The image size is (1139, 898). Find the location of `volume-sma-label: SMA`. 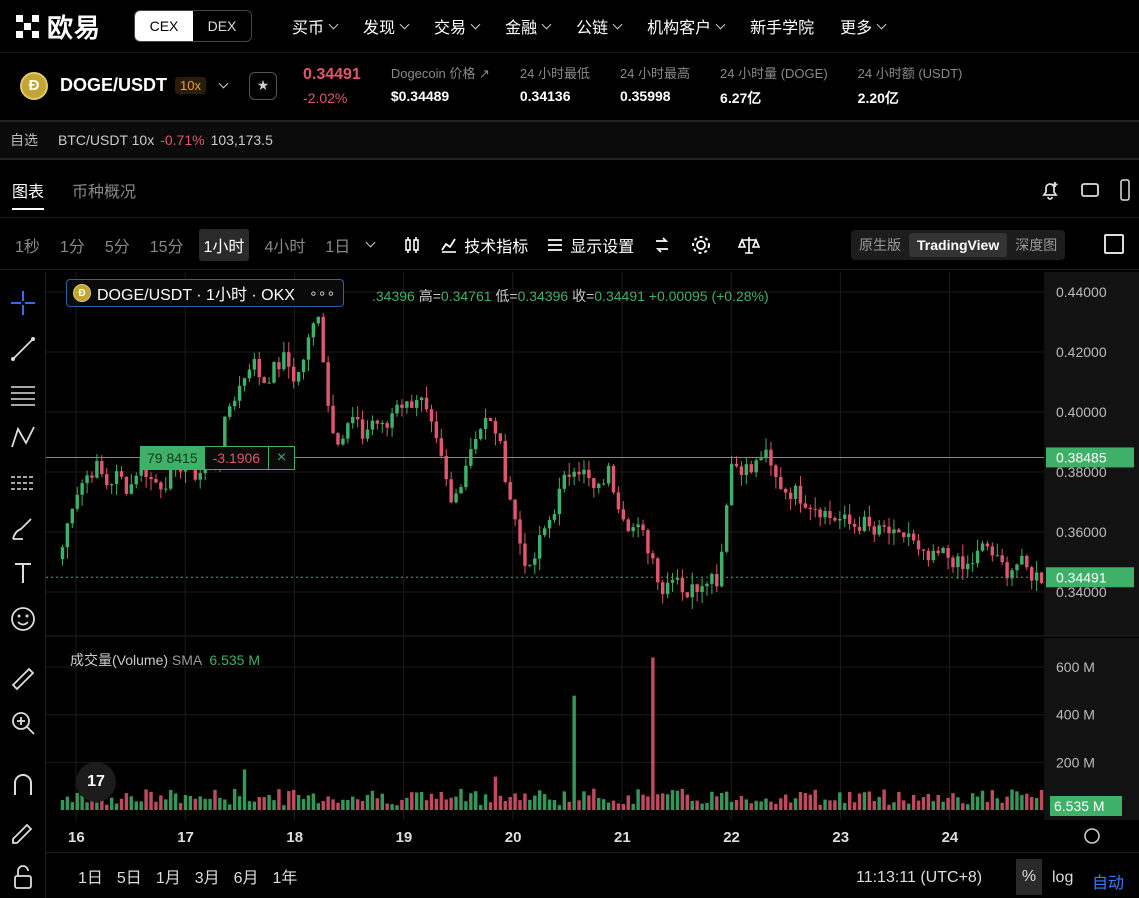

volume-sma-label: SMA is located at coordinates (186, 660).